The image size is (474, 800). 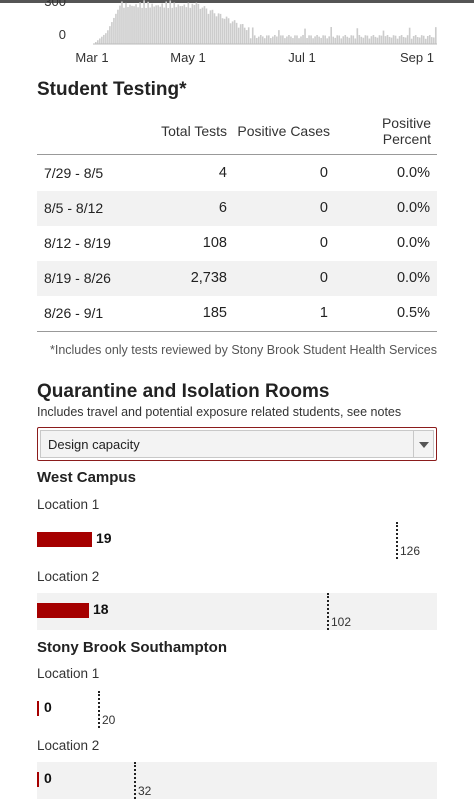 I want to click on location-label: Location 2, so click(x=68, y=745).